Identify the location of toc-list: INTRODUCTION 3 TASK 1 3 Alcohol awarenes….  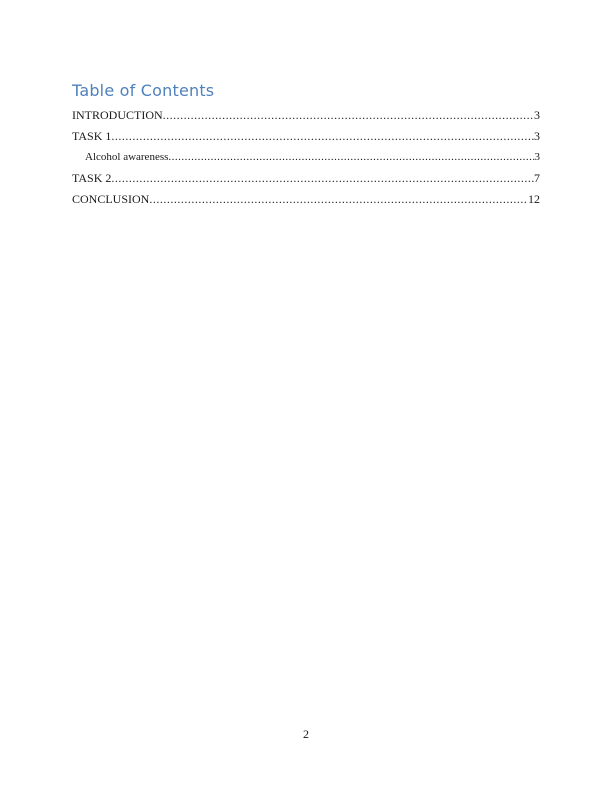
(306, 157).